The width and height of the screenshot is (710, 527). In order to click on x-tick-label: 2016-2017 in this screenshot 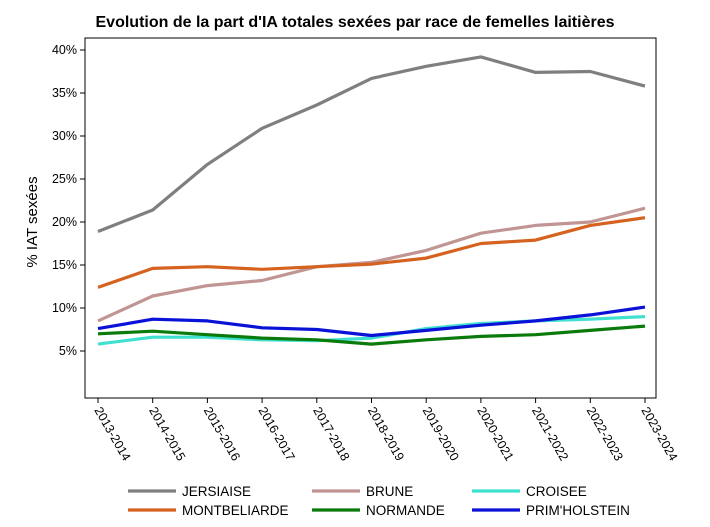, I will do `click(277, 434)`.